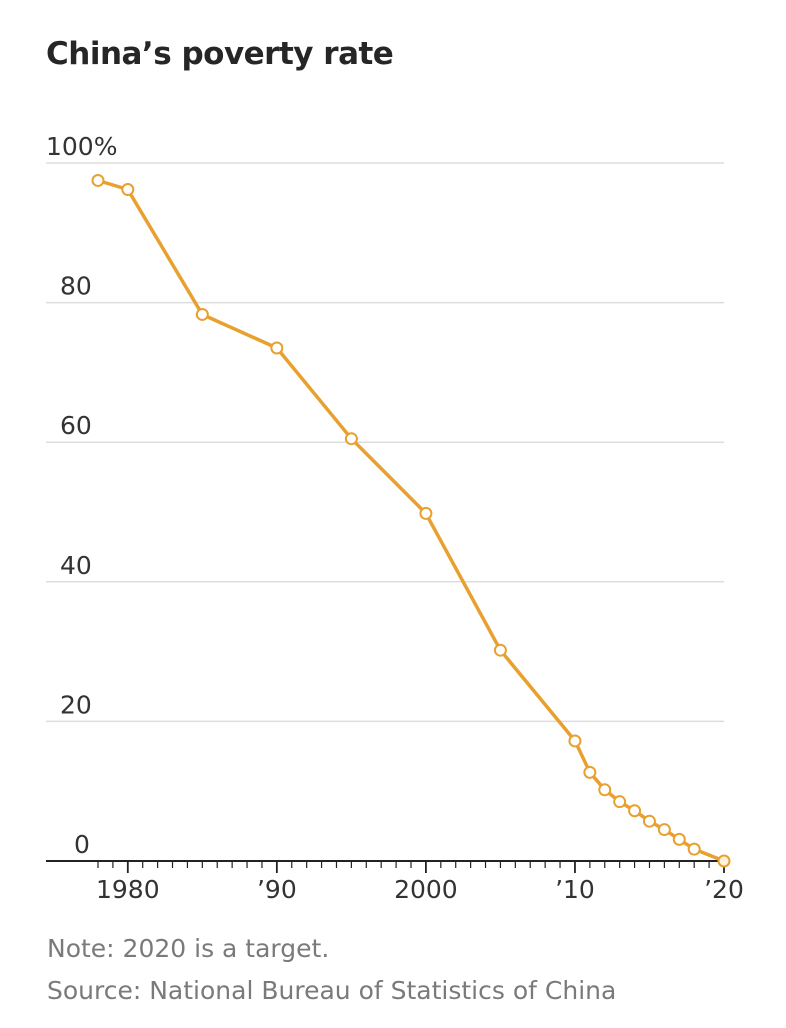 The width and height of the screenshot is (786, 1028). What do you see at coordinates (386, 866) in the screenshot?
I see `x-axis` at bounding box center [386, 866].